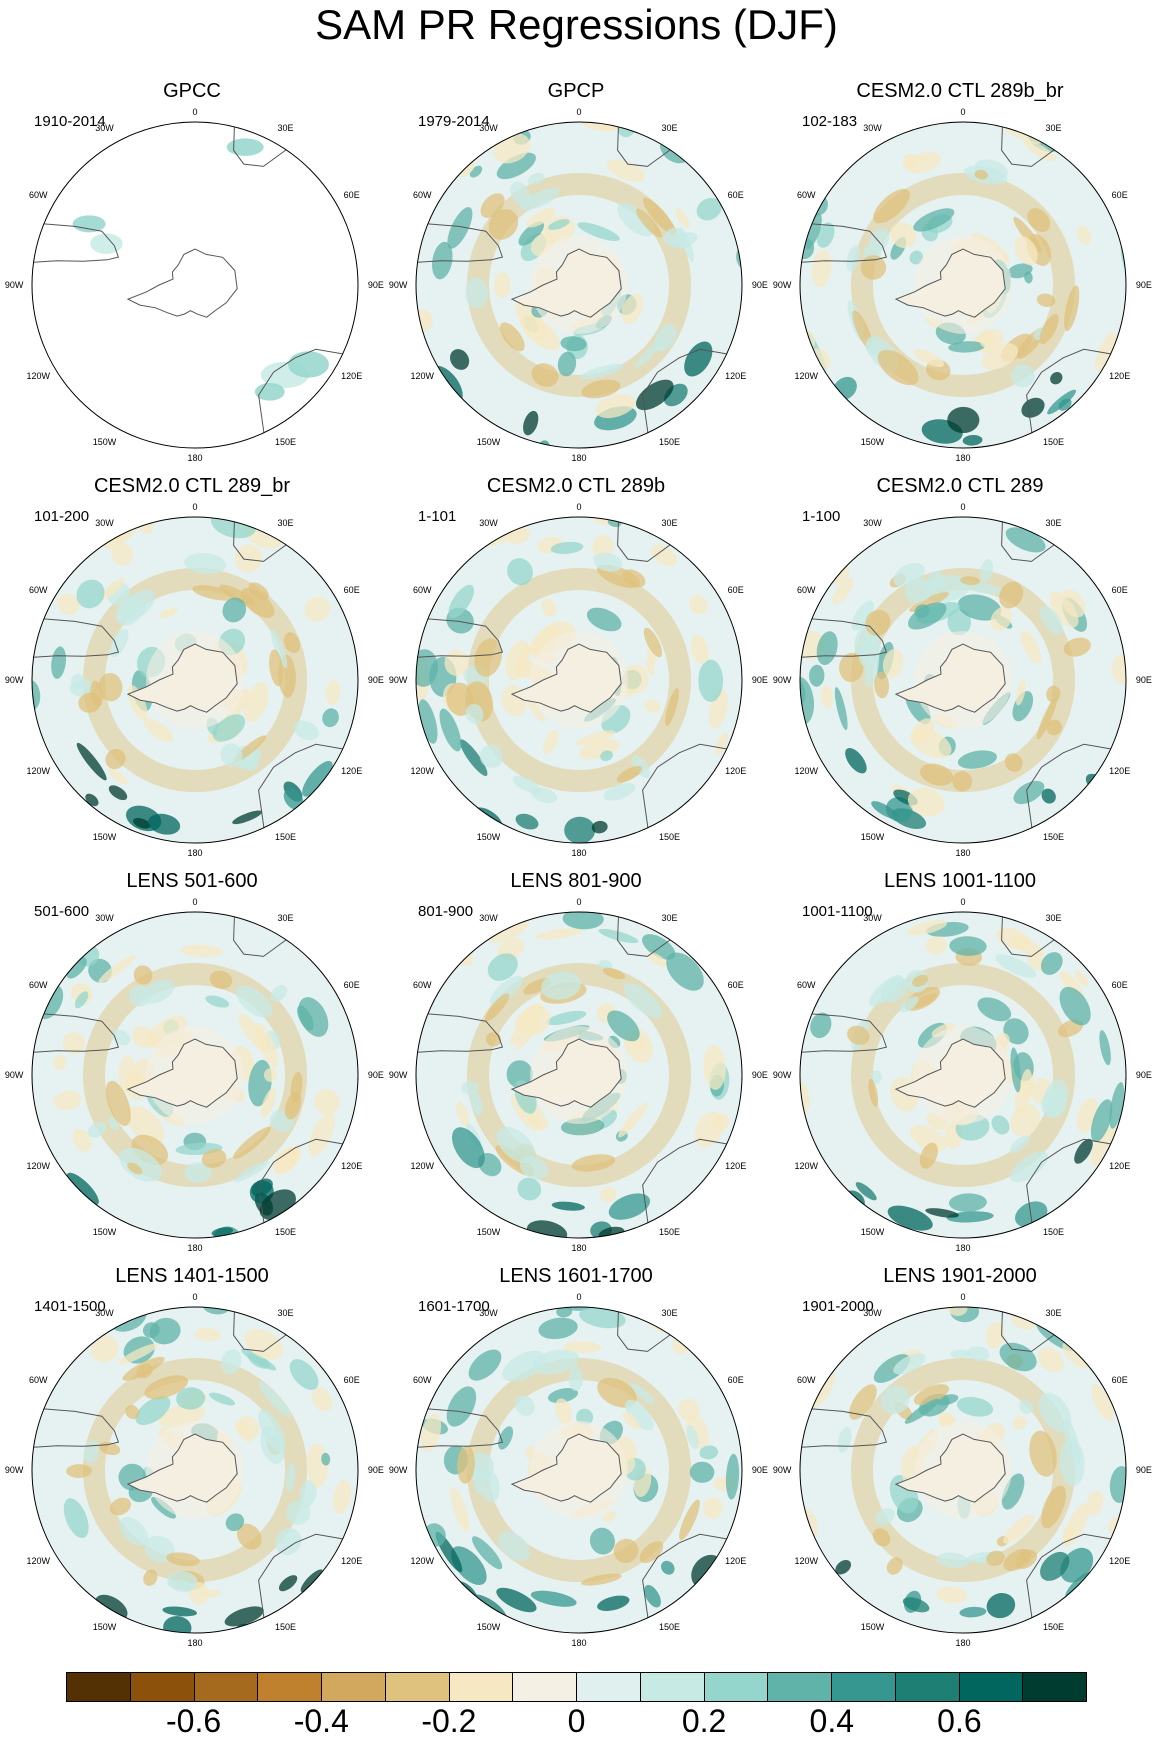  What do you see at coordinates (963, 457) in the screenshot?
I see `longitude-label: 180` at bounding box center [963, 457].